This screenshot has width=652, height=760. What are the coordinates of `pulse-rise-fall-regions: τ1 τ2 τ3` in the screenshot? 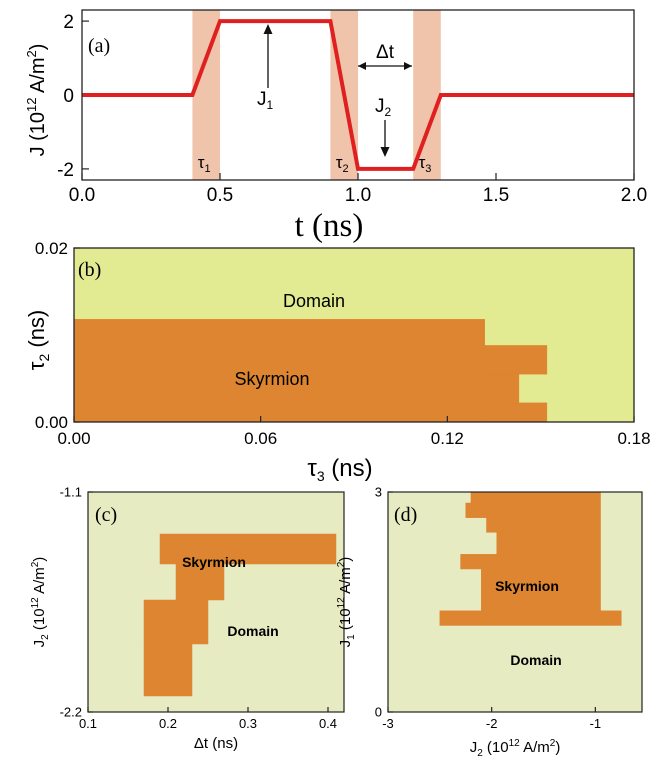 It's located at (316, 95).